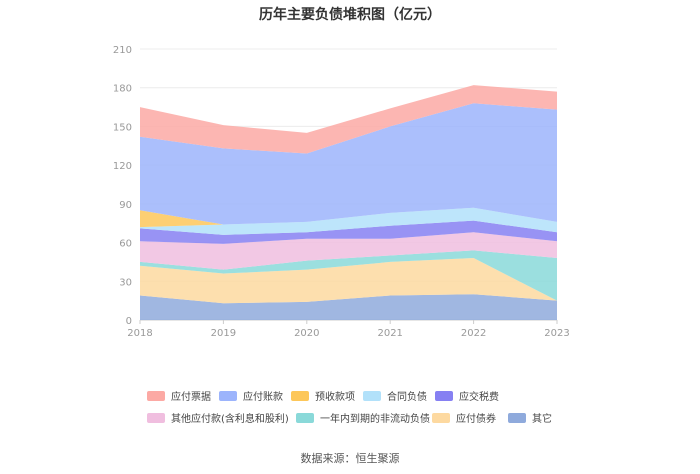 The height and width of the screenshot is (474, 700). I want to click on legend-item: 应付债券, so click(464, 417).